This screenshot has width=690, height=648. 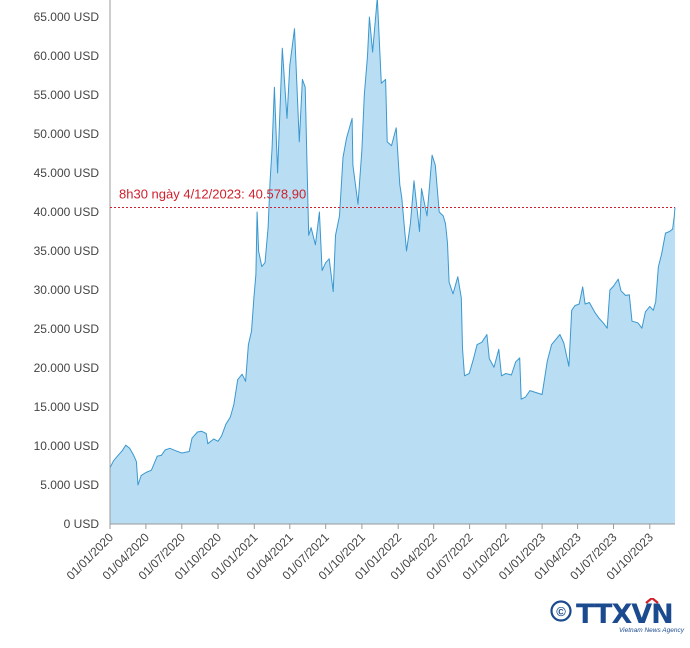 I want to click on y-tick-label: 20.000 USD, so click(x=67, y=368).